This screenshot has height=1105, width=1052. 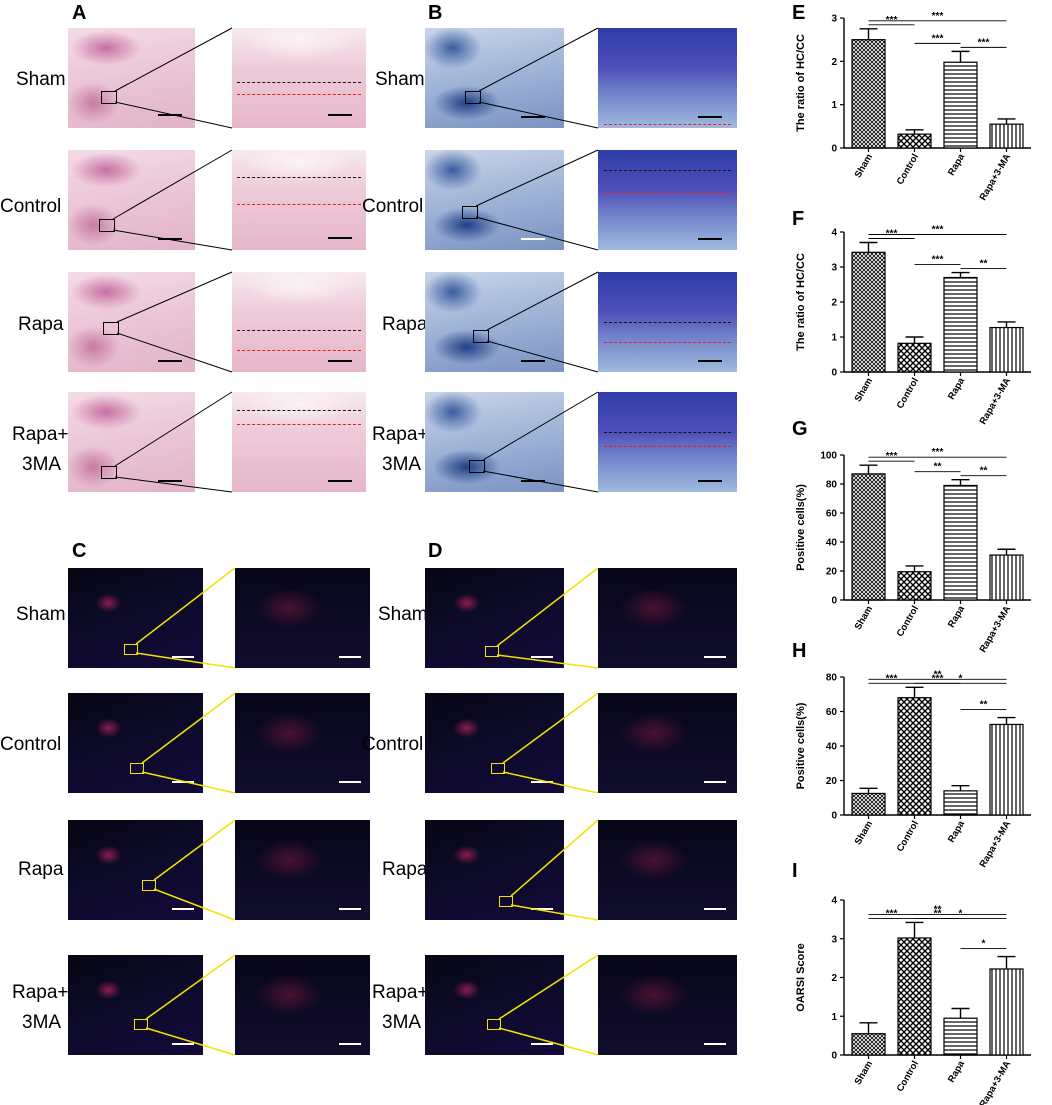 I want to click on panel-label-a: A, so click(x=79, y=13).